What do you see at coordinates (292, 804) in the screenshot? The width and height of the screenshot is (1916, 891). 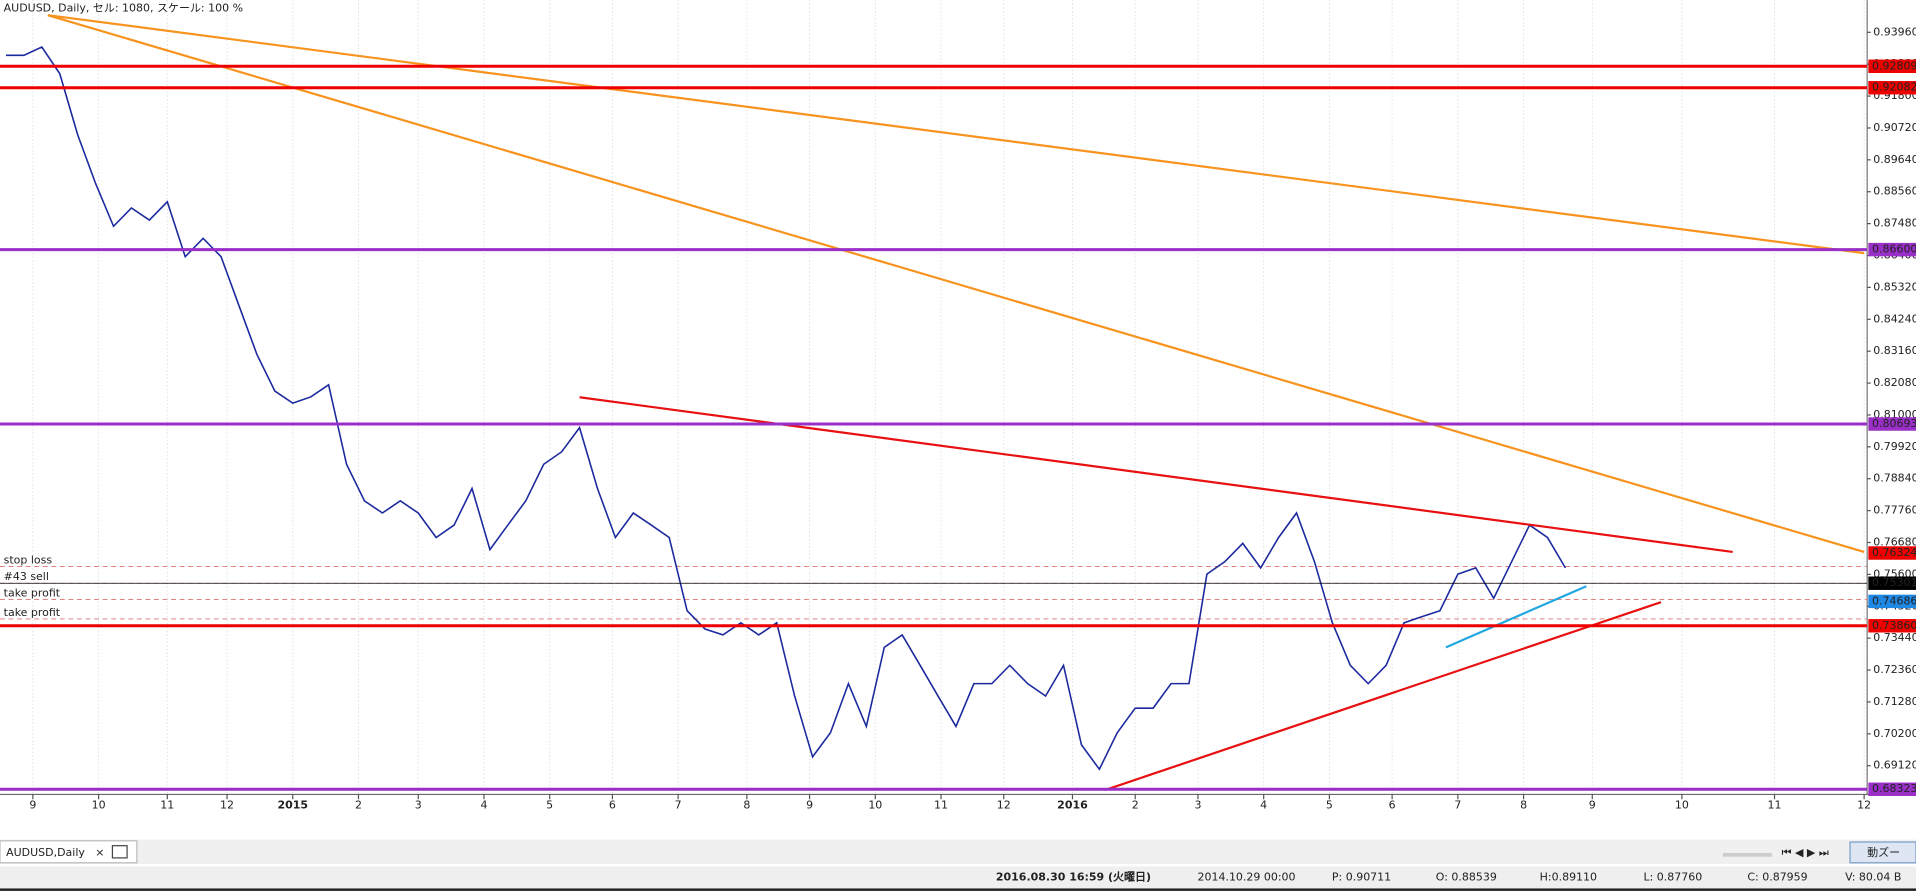 I see `x-tick-label: 2015` at bounding box center [292, 804].